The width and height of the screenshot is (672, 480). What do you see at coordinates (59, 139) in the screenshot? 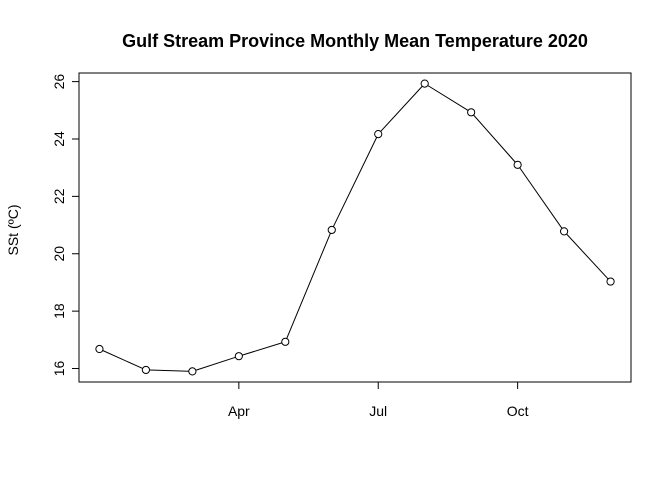
I see `y-tick-label: 24` at bounding box center [59, 139].